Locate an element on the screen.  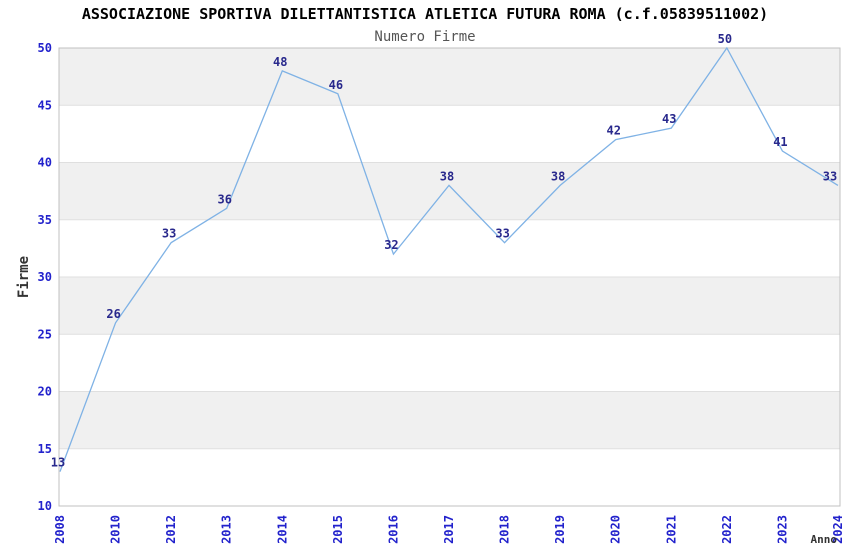
x-tick-label: 2012 is located at coordinates (171, 529).